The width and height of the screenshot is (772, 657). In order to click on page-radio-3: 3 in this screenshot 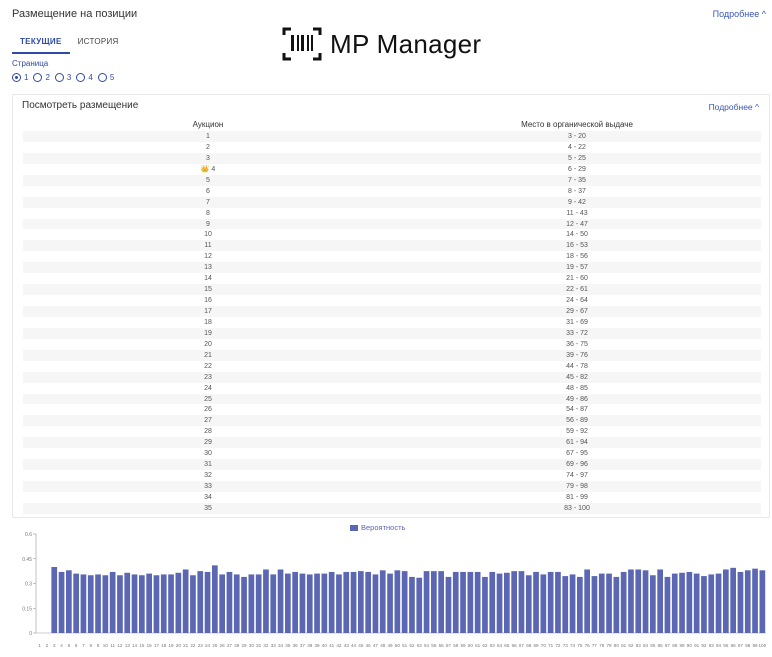, I will do `click(62, 77)`.